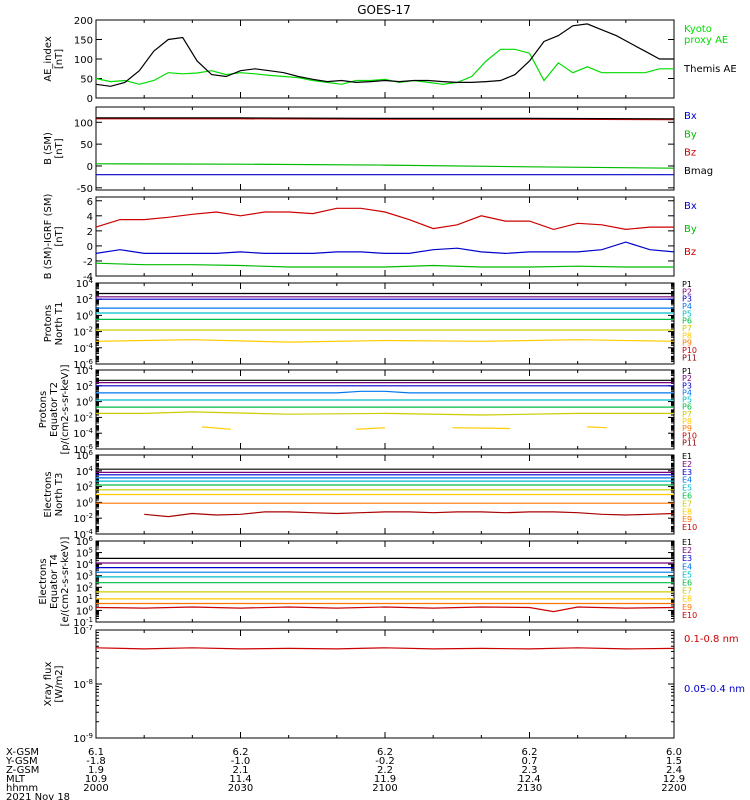 The height and width of the screenshot is (800, 750). Describe the element at coordinates (385, 779) in the screenshot. I see `x-info-value: 11.9` at that location.